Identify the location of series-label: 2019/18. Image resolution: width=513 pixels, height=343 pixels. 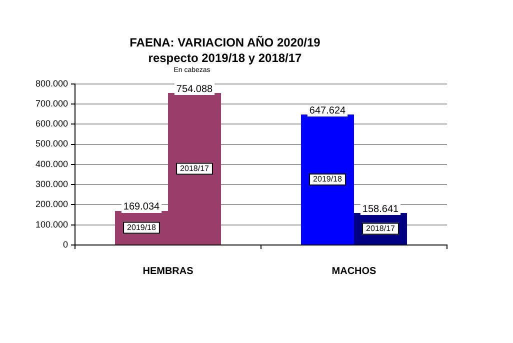
(142, 227).